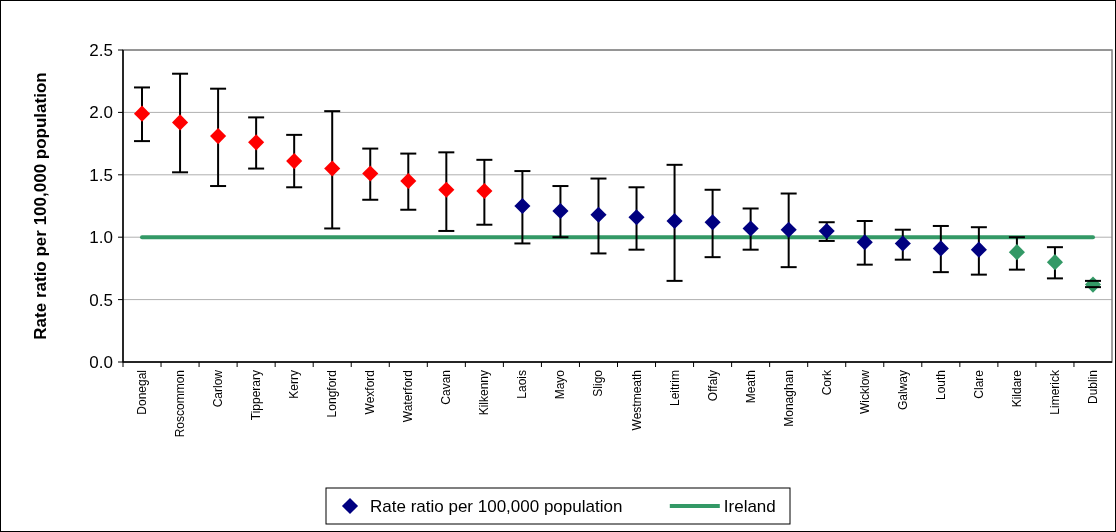 Image resolution: width=1116 pixels, height=532 pixels. Describe the element at coordinates (674, 388) in the screenshot. I see `x-tick-label: Leitrim` at that location.